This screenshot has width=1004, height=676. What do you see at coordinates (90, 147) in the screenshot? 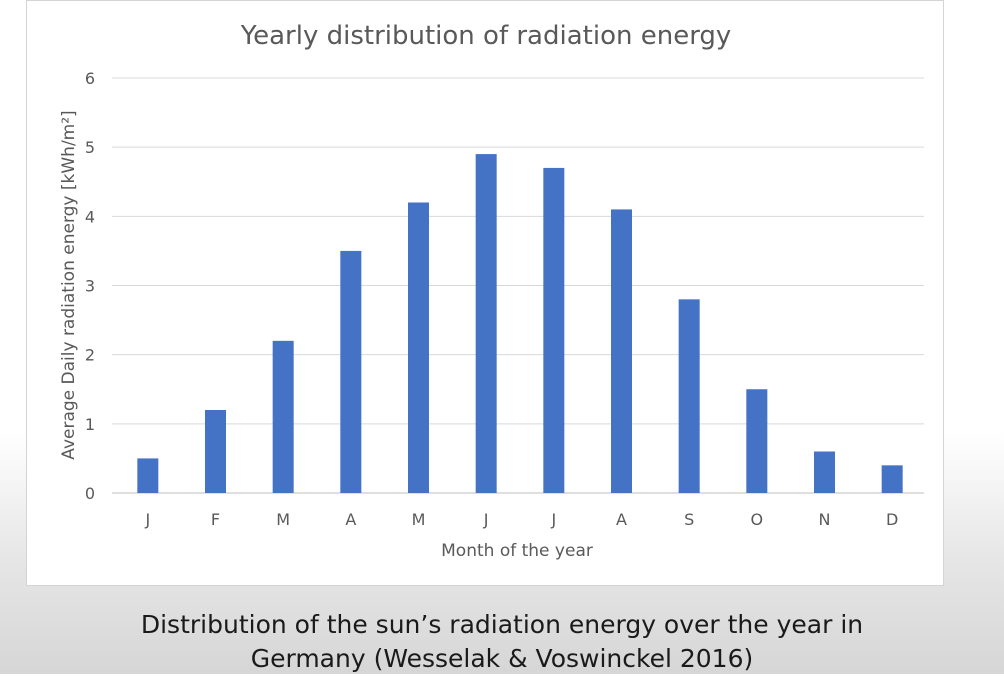
I see `y-tick-label: 5` at bounding box center [90, 147].